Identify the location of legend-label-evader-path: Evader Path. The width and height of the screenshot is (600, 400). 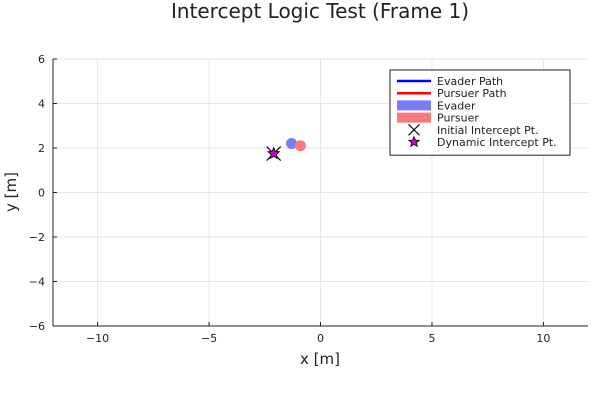
(470, 81).